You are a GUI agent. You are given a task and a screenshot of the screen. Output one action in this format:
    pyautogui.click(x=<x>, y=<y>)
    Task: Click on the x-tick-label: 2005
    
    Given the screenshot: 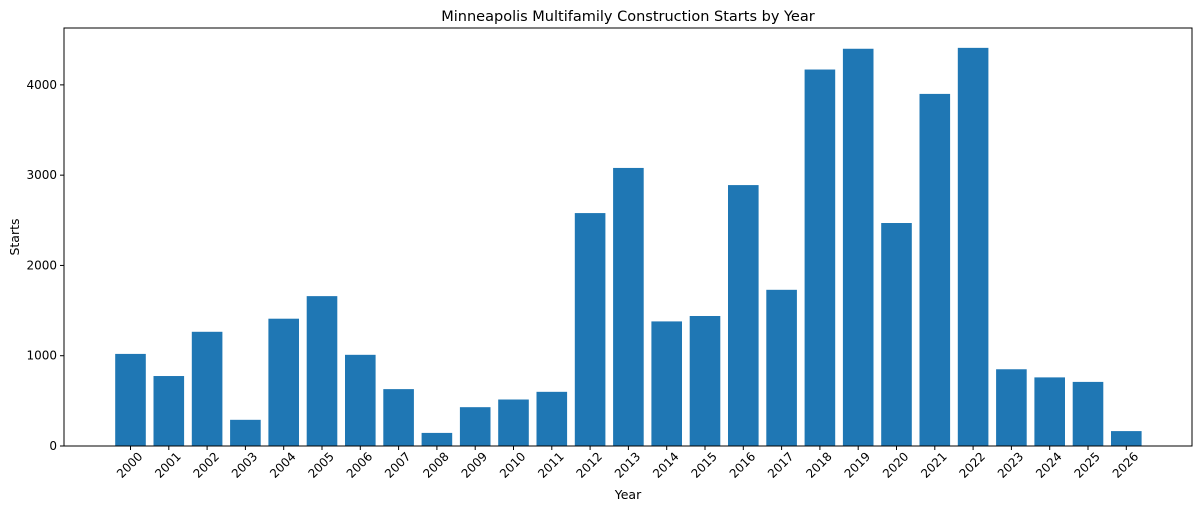 What is the action you would take?
    pyautogui.click(x=320, y=464)
    